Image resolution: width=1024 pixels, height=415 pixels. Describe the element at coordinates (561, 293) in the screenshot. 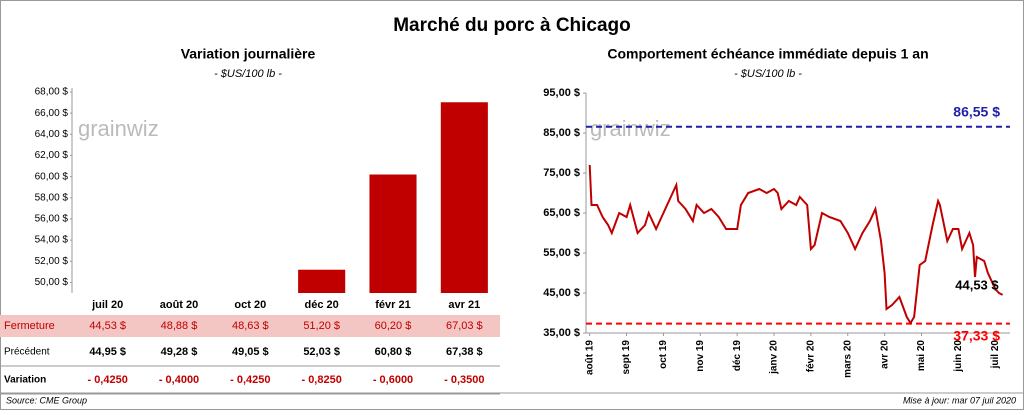

I see `y-tick-label: 45,00 $` at that location.